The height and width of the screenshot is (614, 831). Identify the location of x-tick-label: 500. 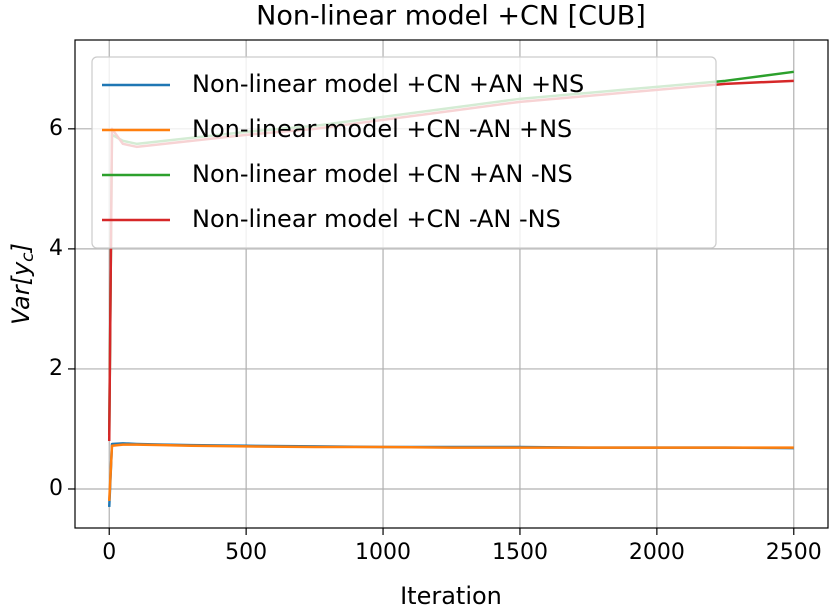
(246, 552).